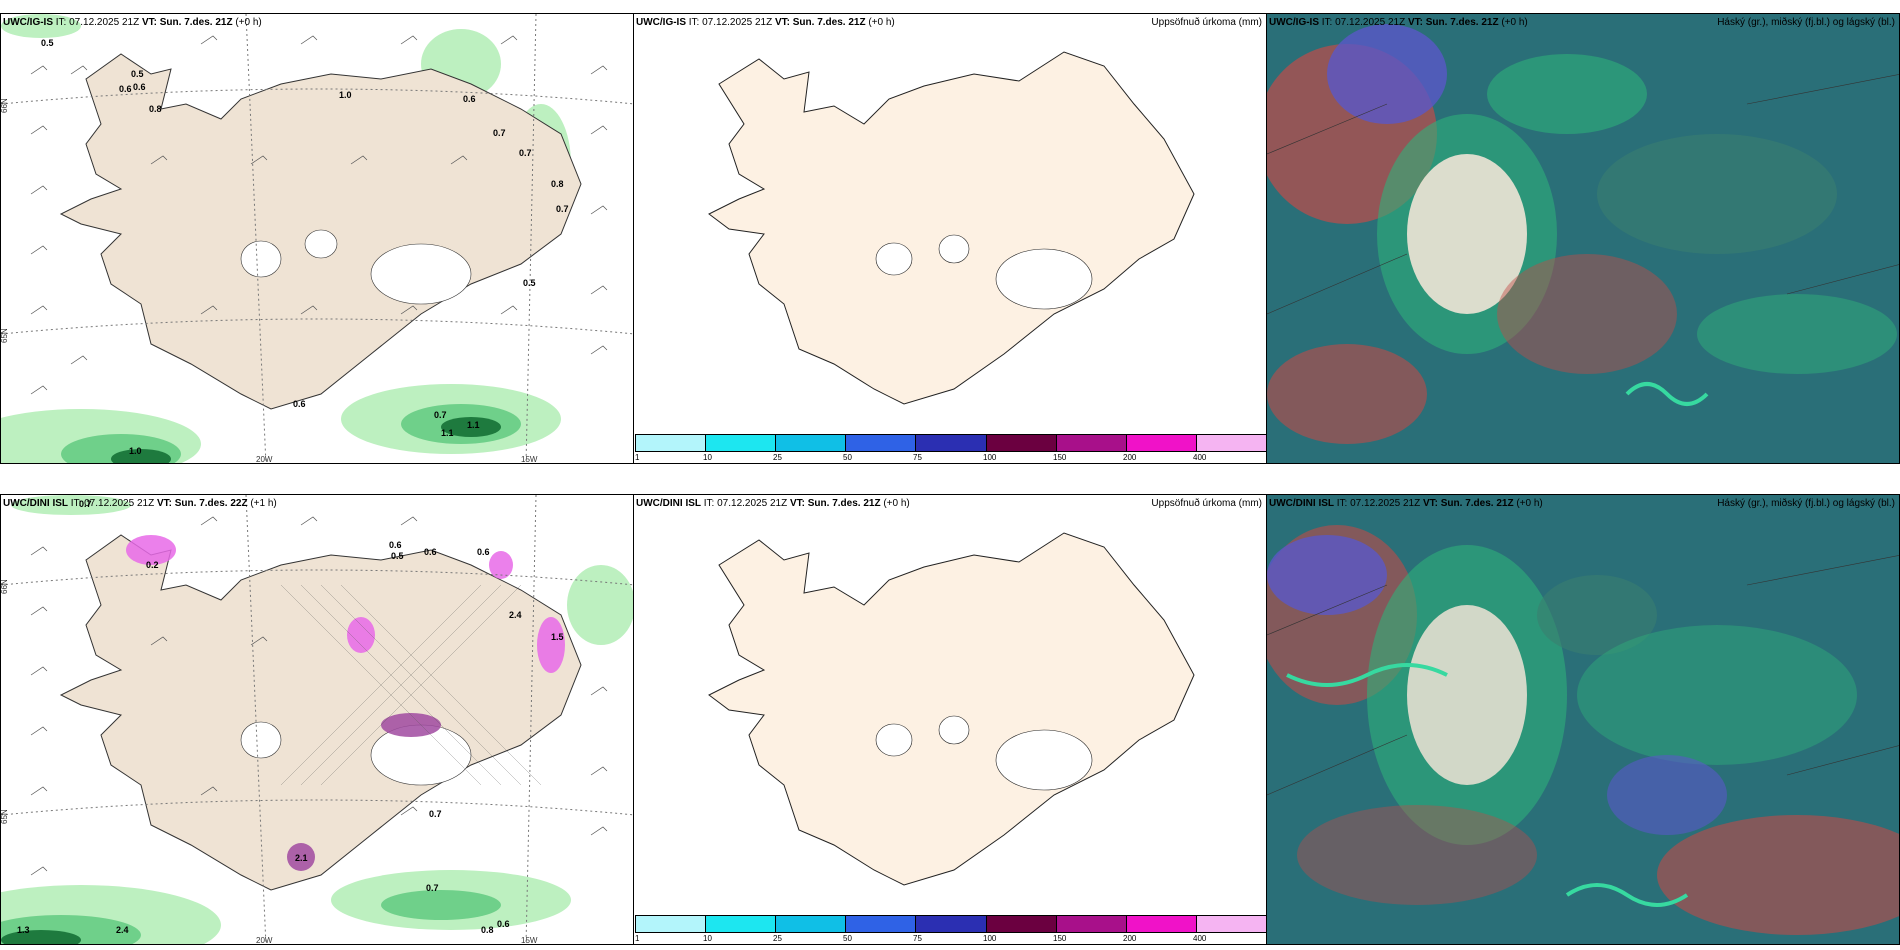 This screenshot has height=950, width=1900. I want to click on precip-value: 2.4, so click(515, 615).